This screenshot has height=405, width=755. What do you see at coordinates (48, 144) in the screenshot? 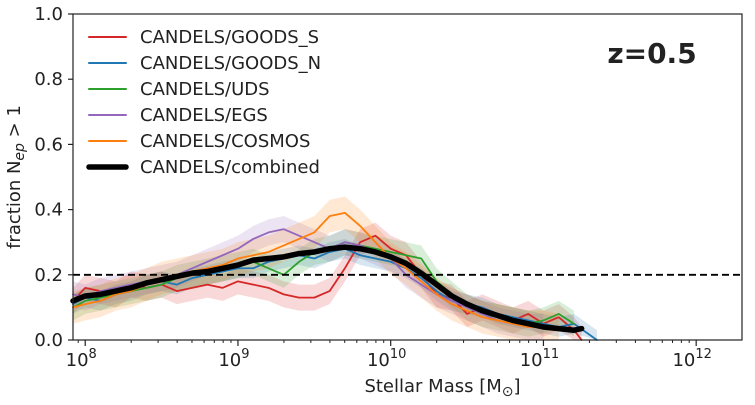
I see `y-tick-label: 0.6` at bounding box center [48, 144].